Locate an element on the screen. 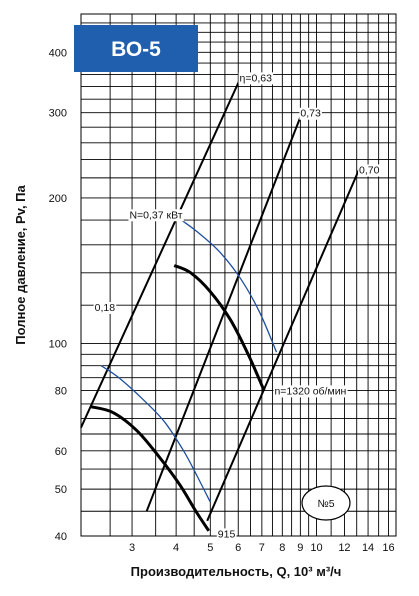  curve-label-3: N=0,37 кВт is located at coordinates (156, 215).